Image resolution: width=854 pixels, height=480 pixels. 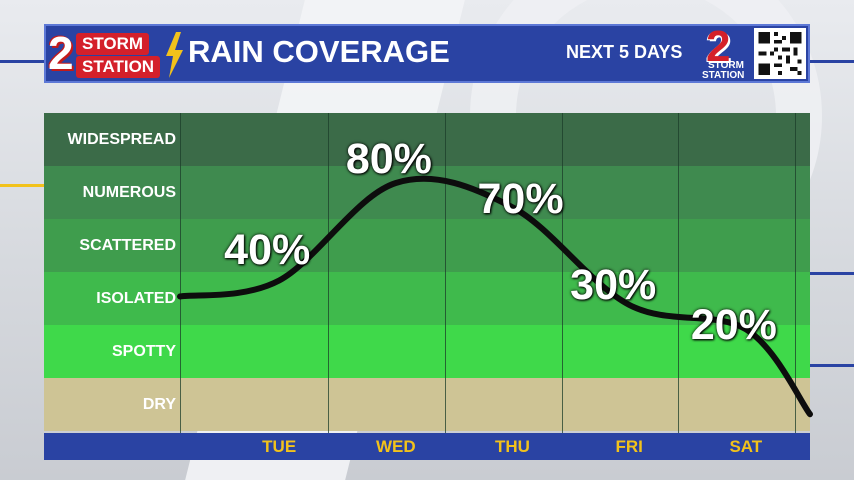 I want to click on logo-word-storm-small: STORM, so click(x=726, y=65).